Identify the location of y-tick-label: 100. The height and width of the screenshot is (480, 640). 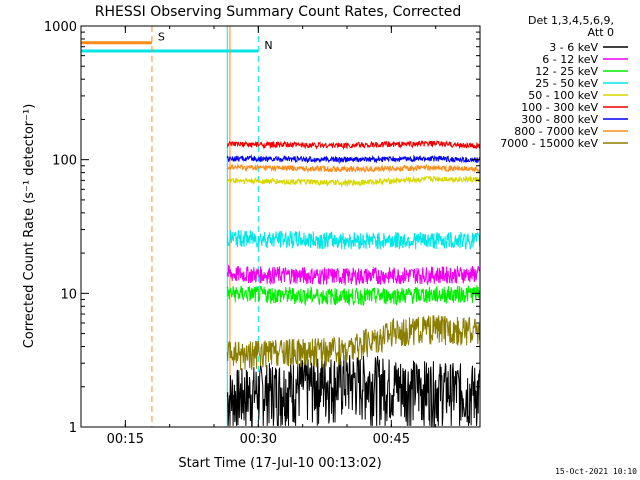
(64, 161).